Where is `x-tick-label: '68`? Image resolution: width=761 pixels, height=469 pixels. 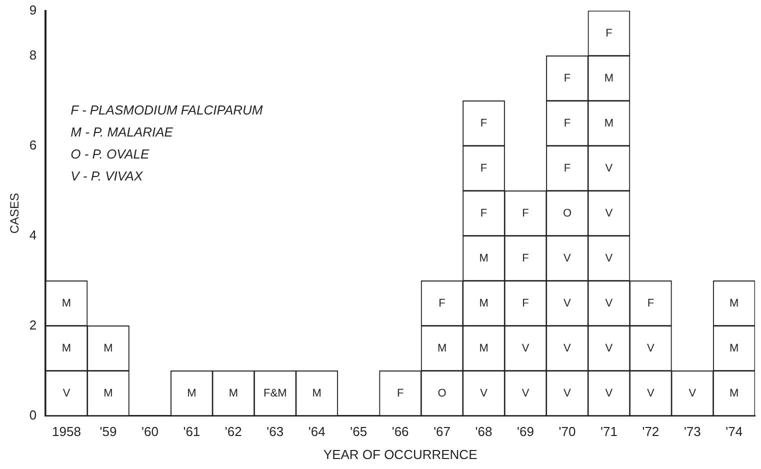 x-tick-label: '68 is located at coordinates (483, 432).